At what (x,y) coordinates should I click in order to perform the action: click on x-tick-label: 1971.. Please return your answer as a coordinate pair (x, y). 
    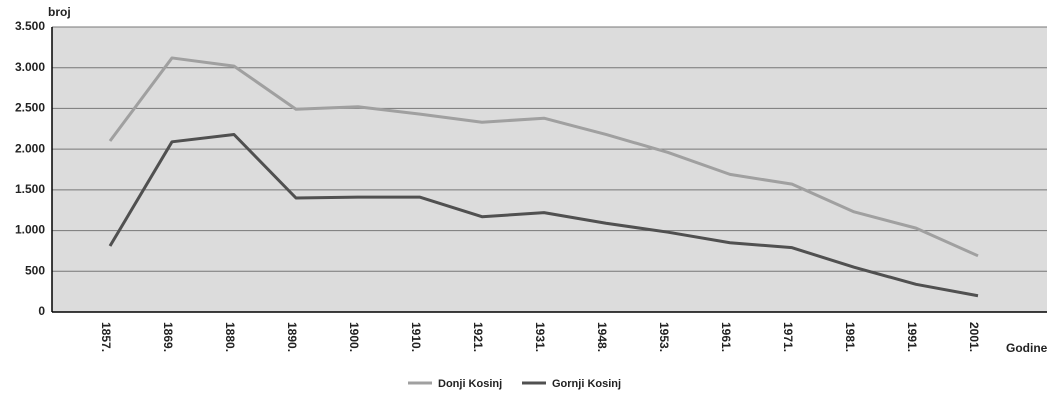
    Looking at the image, I should click on (788, 337).